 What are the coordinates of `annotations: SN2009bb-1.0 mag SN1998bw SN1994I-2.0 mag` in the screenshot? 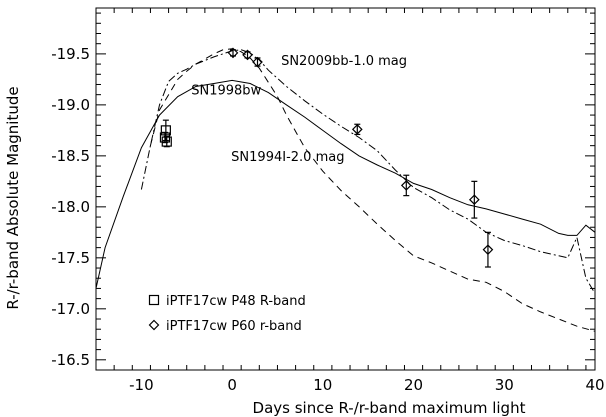 It's located at (299, 109).